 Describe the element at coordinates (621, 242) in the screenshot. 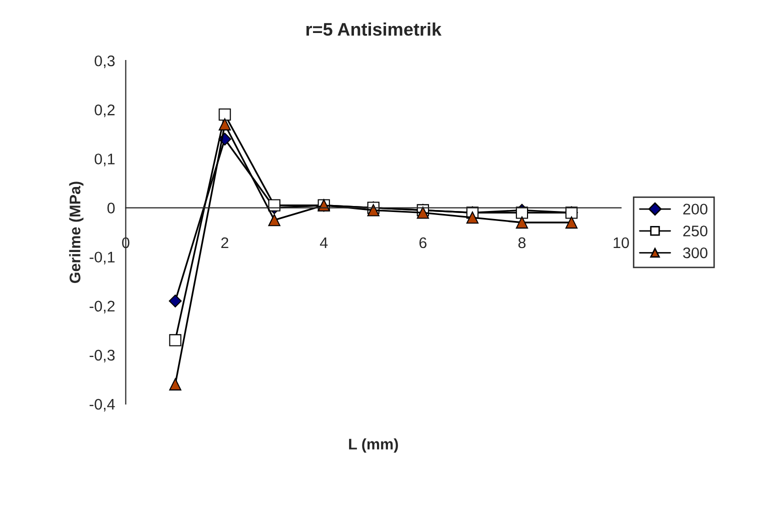

I see `x-tick-label: 10` at that location.